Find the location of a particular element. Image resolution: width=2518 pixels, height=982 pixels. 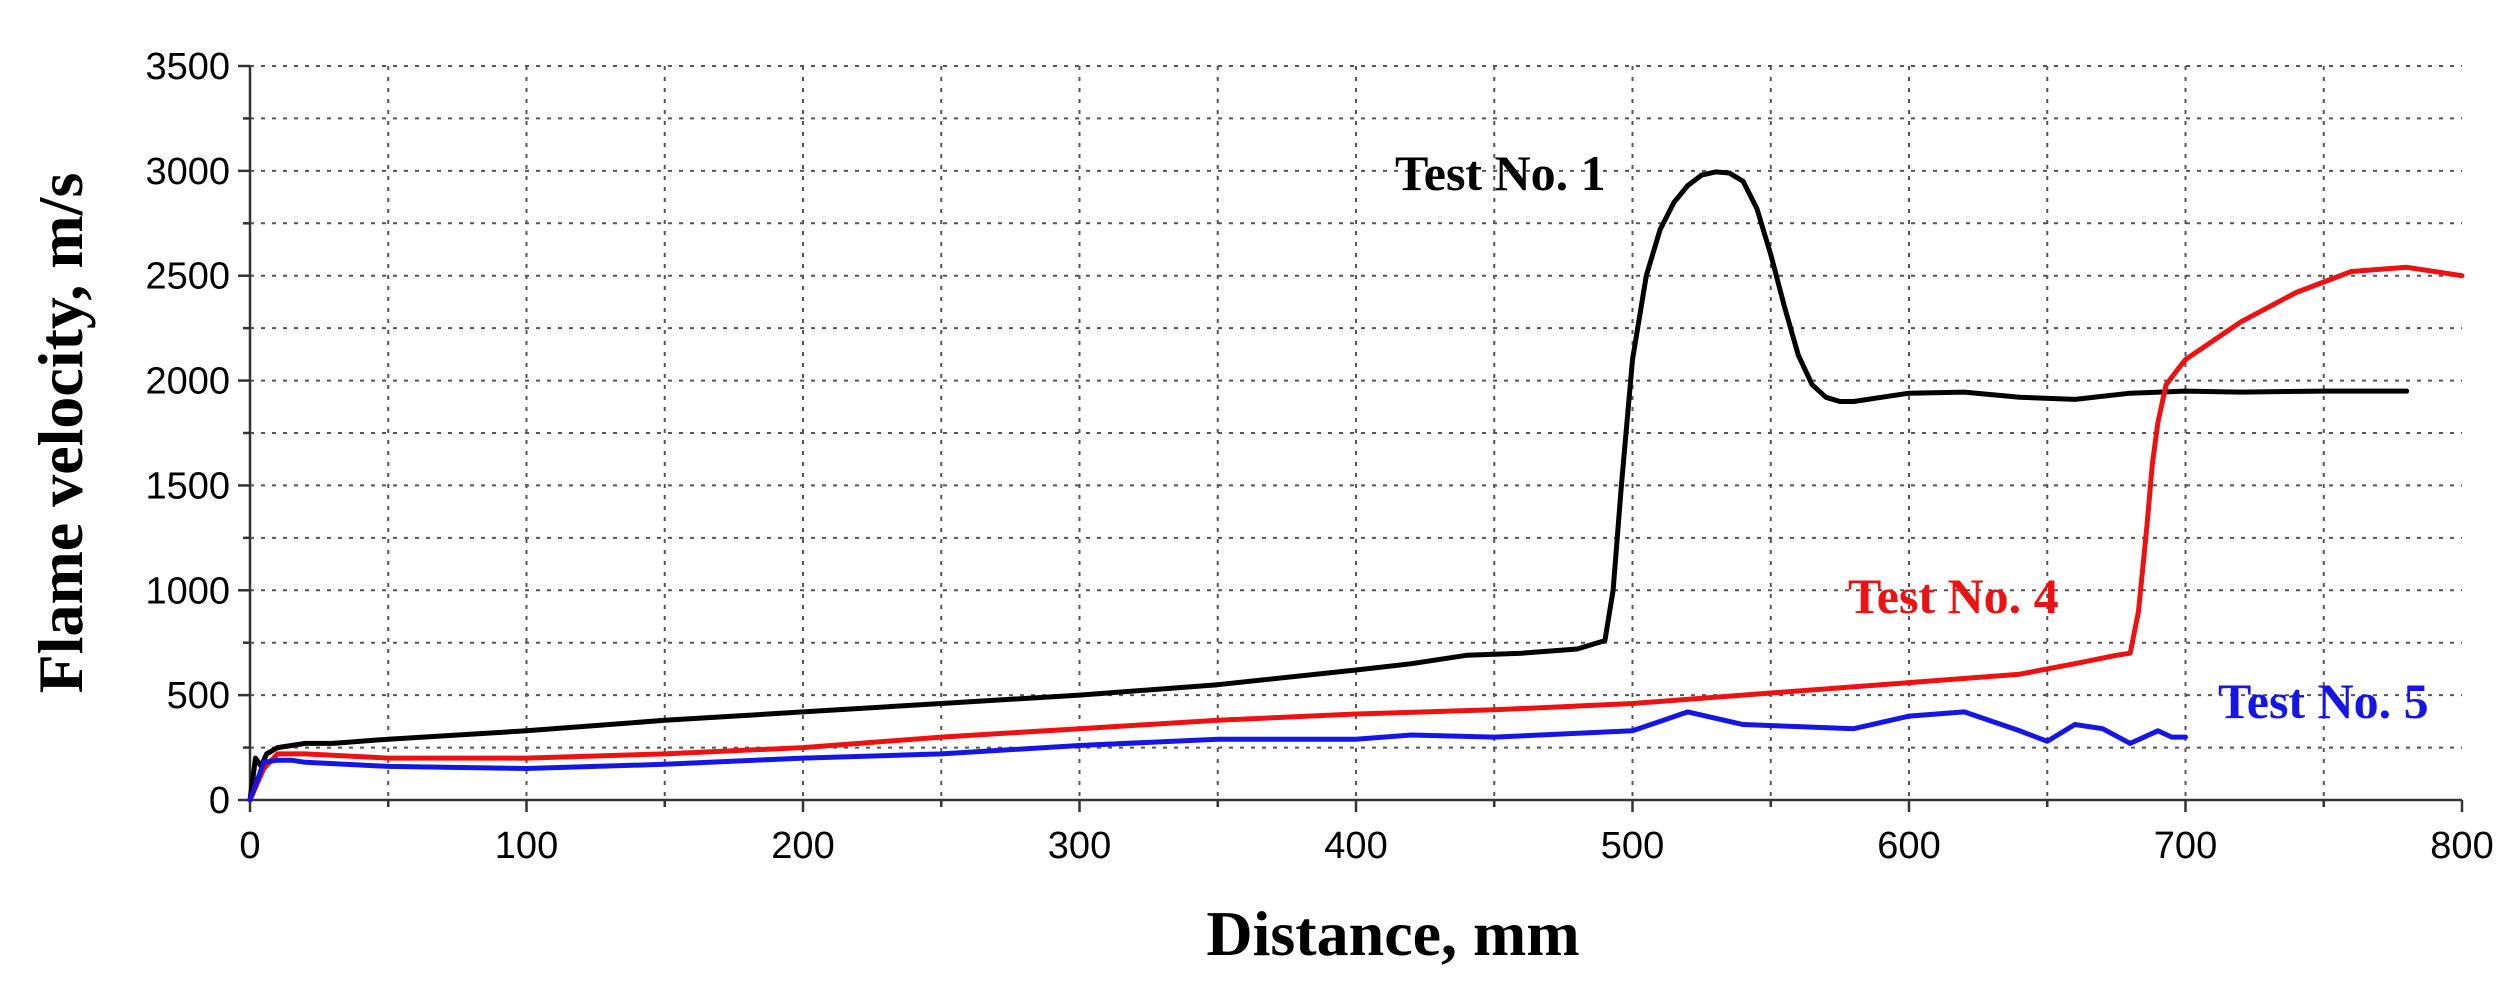

y-axis-ticks: 0 500 1000 1500 2000 2500 3000 3500 is located at coordinates (197, 434).